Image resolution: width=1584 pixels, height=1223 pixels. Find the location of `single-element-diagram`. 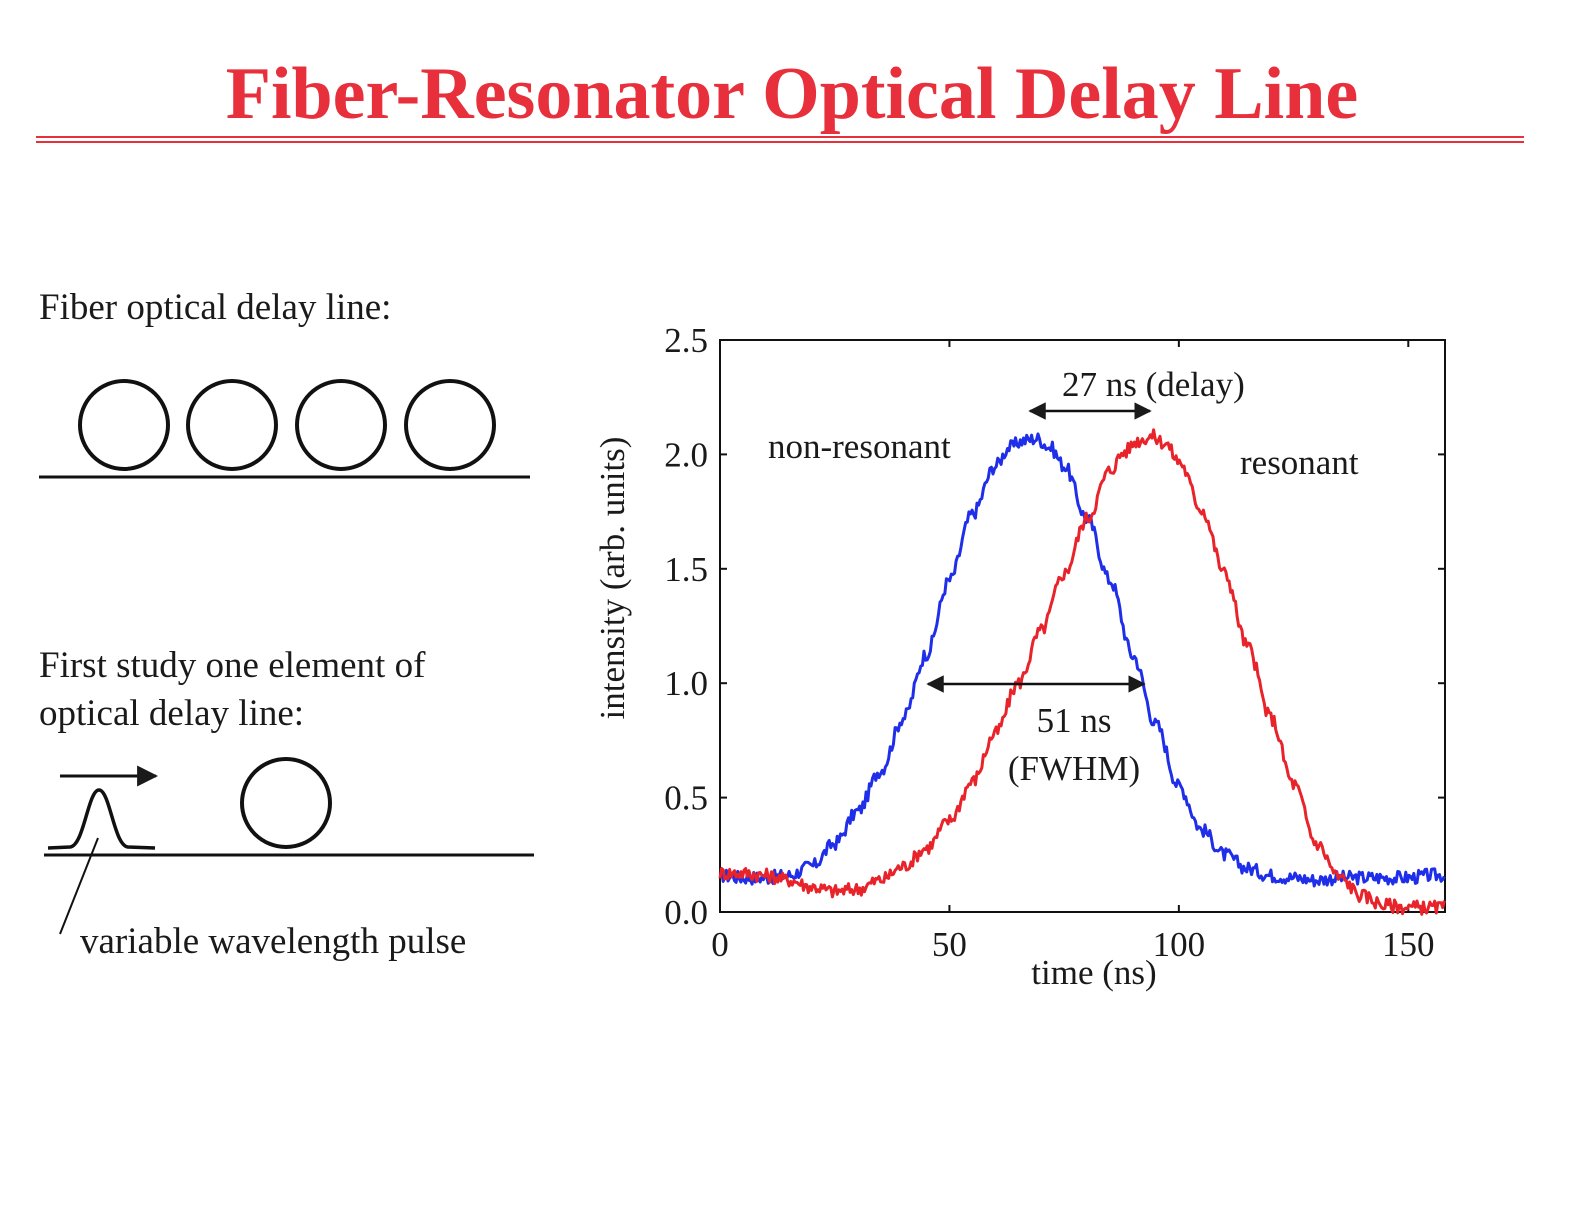

single-element-diagram is located at coordinates (289, 846).